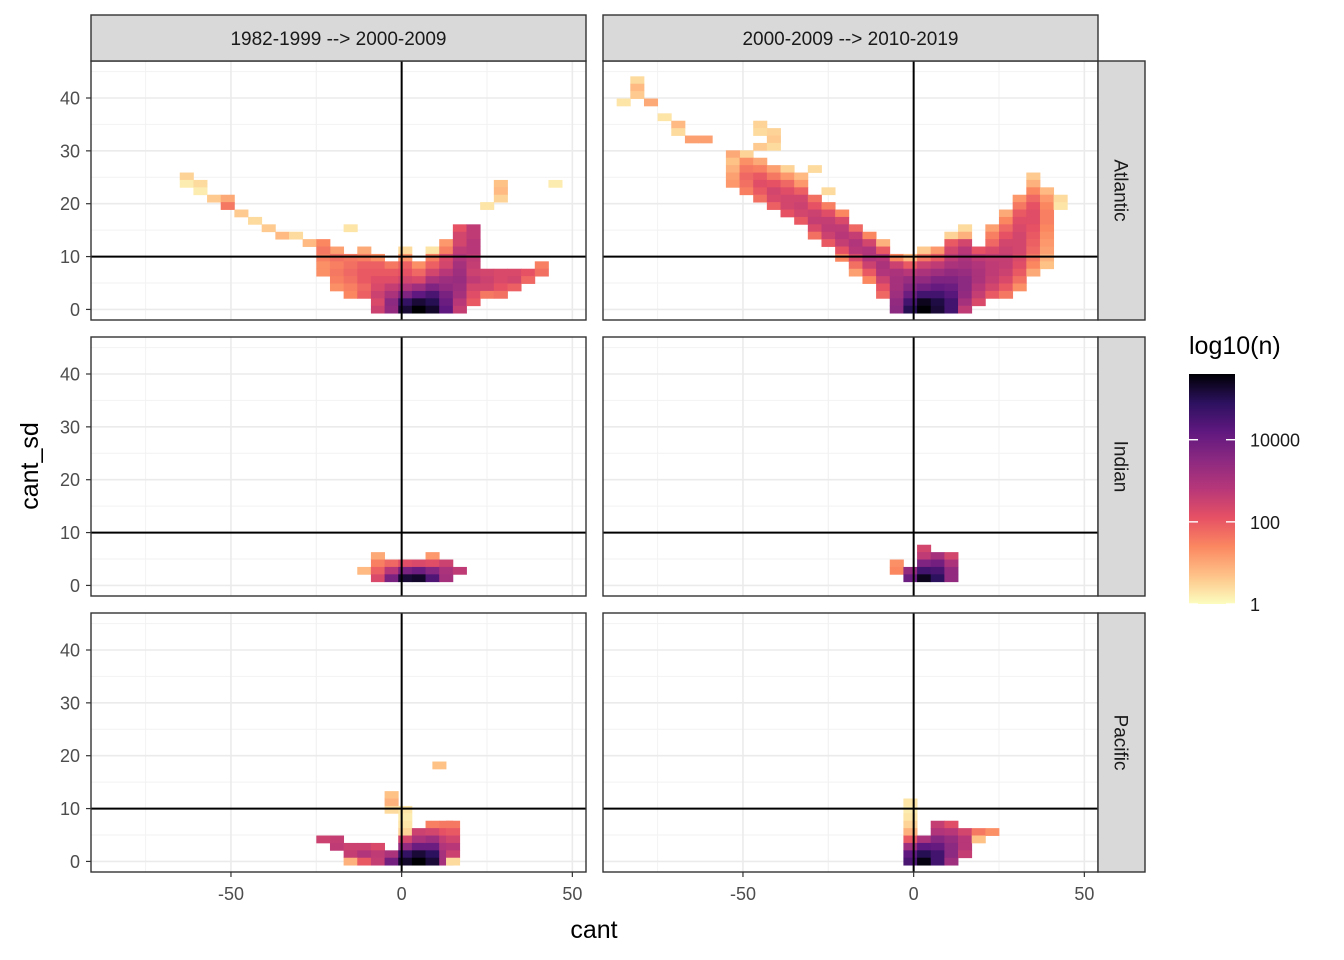 The image size is (1344, 960). What do you see at coordinates (75, 310) in the screenshot?
I see `y-tick-label: 0` at bounding box center [75, 310].